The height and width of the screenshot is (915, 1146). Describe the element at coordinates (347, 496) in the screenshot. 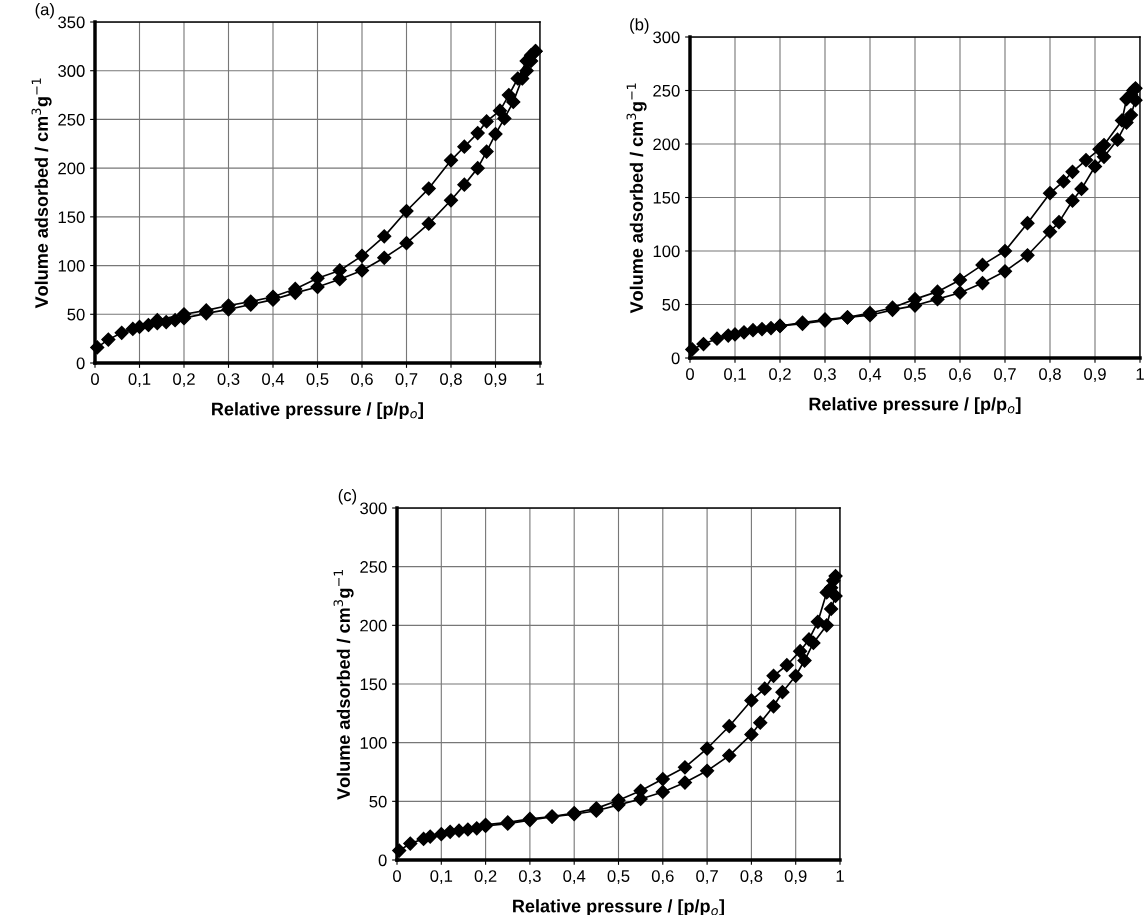

I see `chart-title: (c)` at that location.